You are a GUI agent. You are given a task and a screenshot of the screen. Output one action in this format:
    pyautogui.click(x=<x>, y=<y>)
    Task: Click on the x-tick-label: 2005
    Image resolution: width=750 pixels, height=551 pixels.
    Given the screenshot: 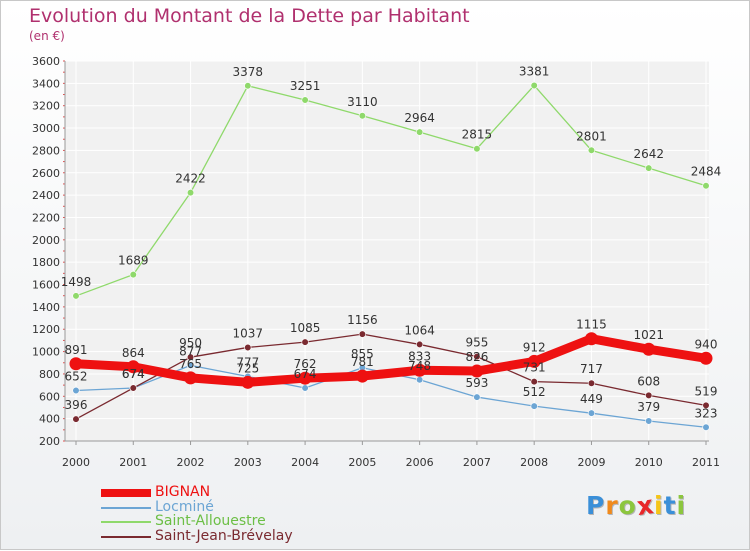 What is the action you would take?
    pyautogui.click(x=362, y=462)
    